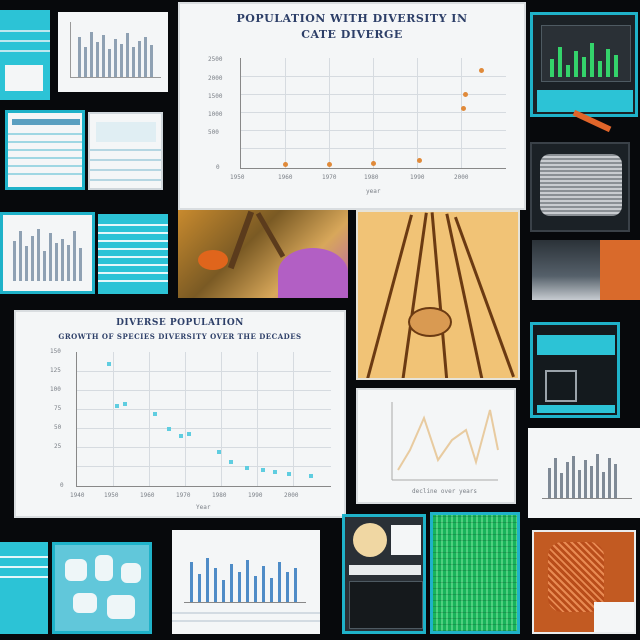 The height and width of the screenshot is (640, 640). What do you see at coordinates (285, 177) in the screenshot?
I see `top-x-tick: 1960` at bounding box center [285, 177].